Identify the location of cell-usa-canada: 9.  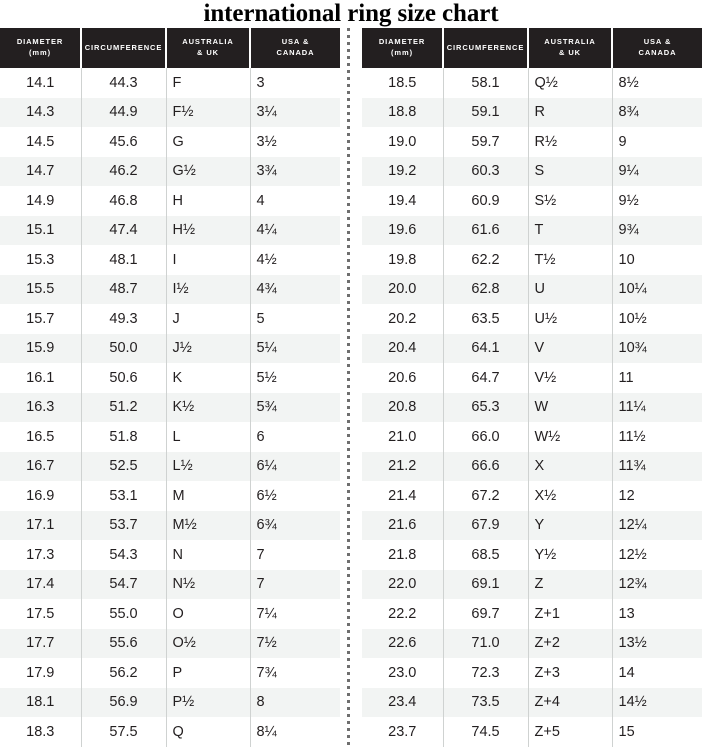
(622, 141).